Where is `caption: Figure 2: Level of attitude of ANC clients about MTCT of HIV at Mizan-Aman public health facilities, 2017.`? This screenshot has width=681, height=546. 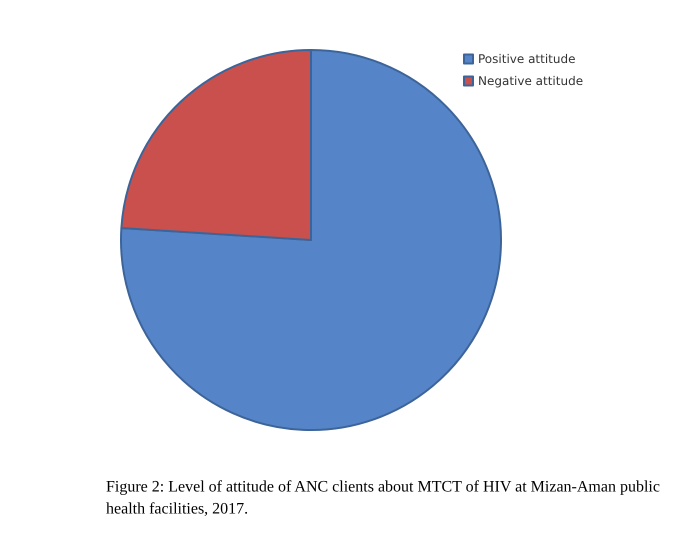 caption: Figure 2: Level of attitude of ANC clients about MTCT of HIV at Mizan-Aman public health facilities, 2017. is located at coordinates (385, 498).